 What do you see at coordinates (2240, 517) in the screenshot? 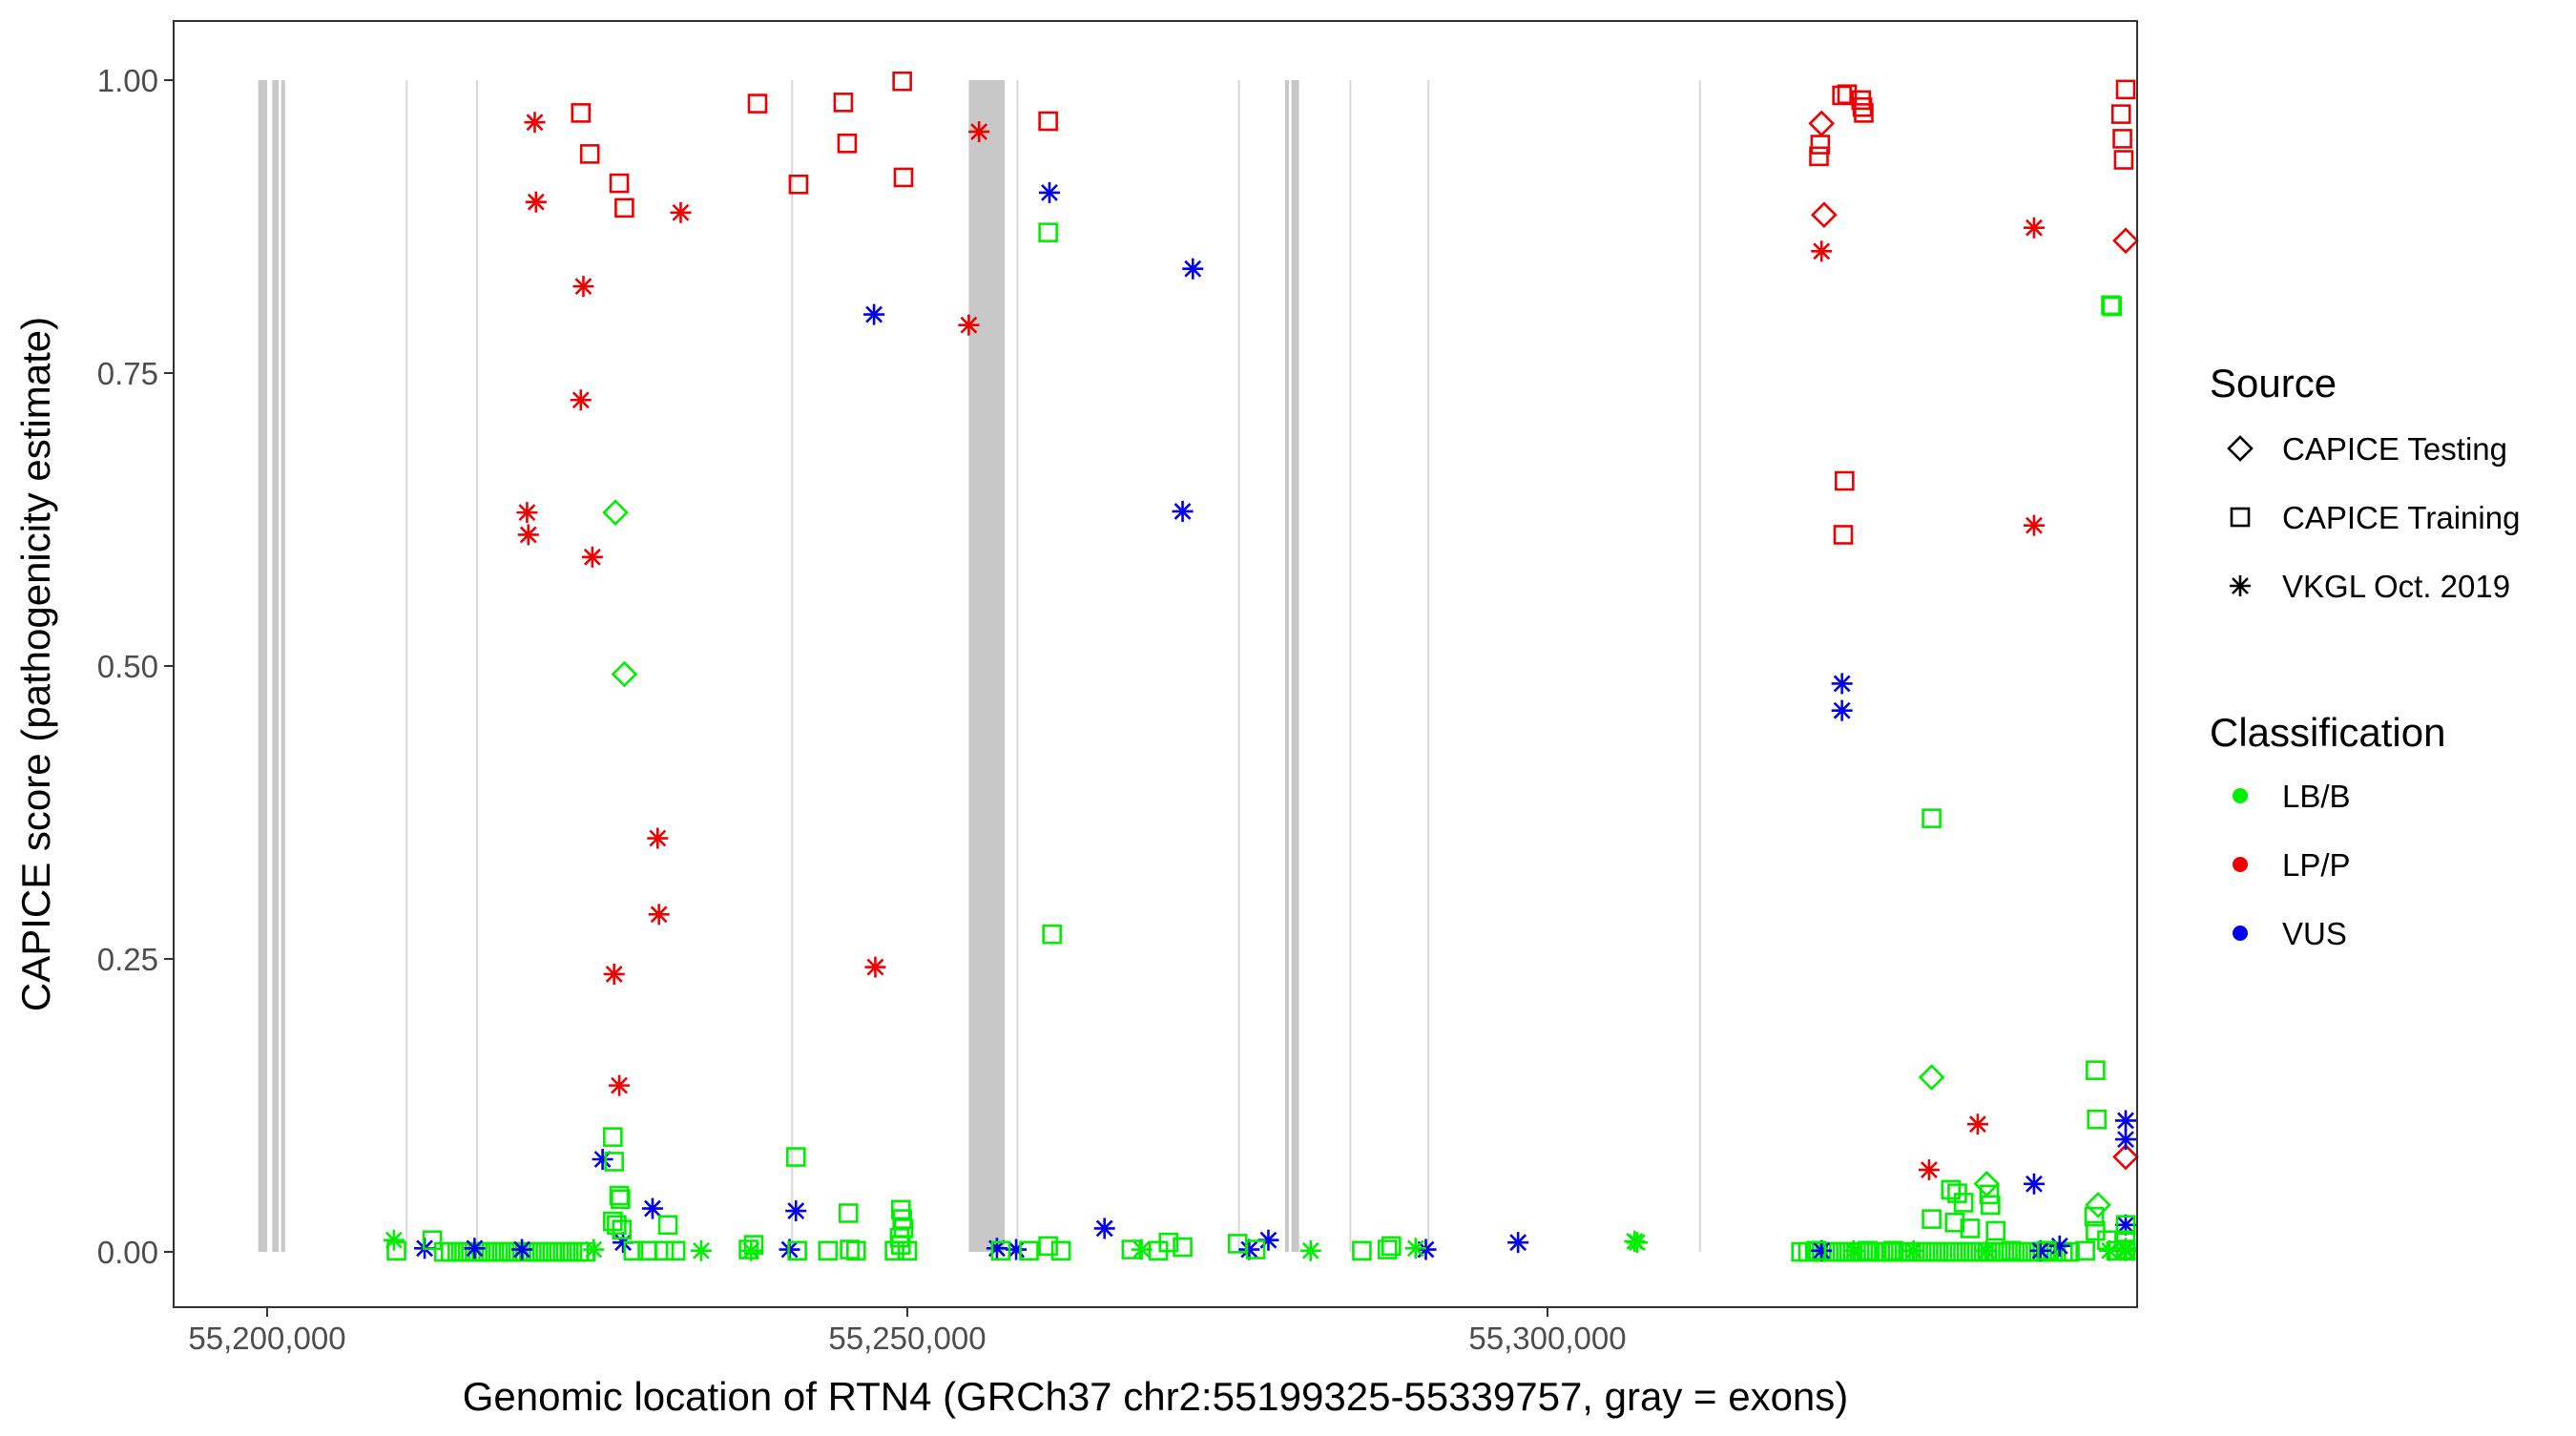
I see `legend-symbol-square` at bounding box center [2240, 517].